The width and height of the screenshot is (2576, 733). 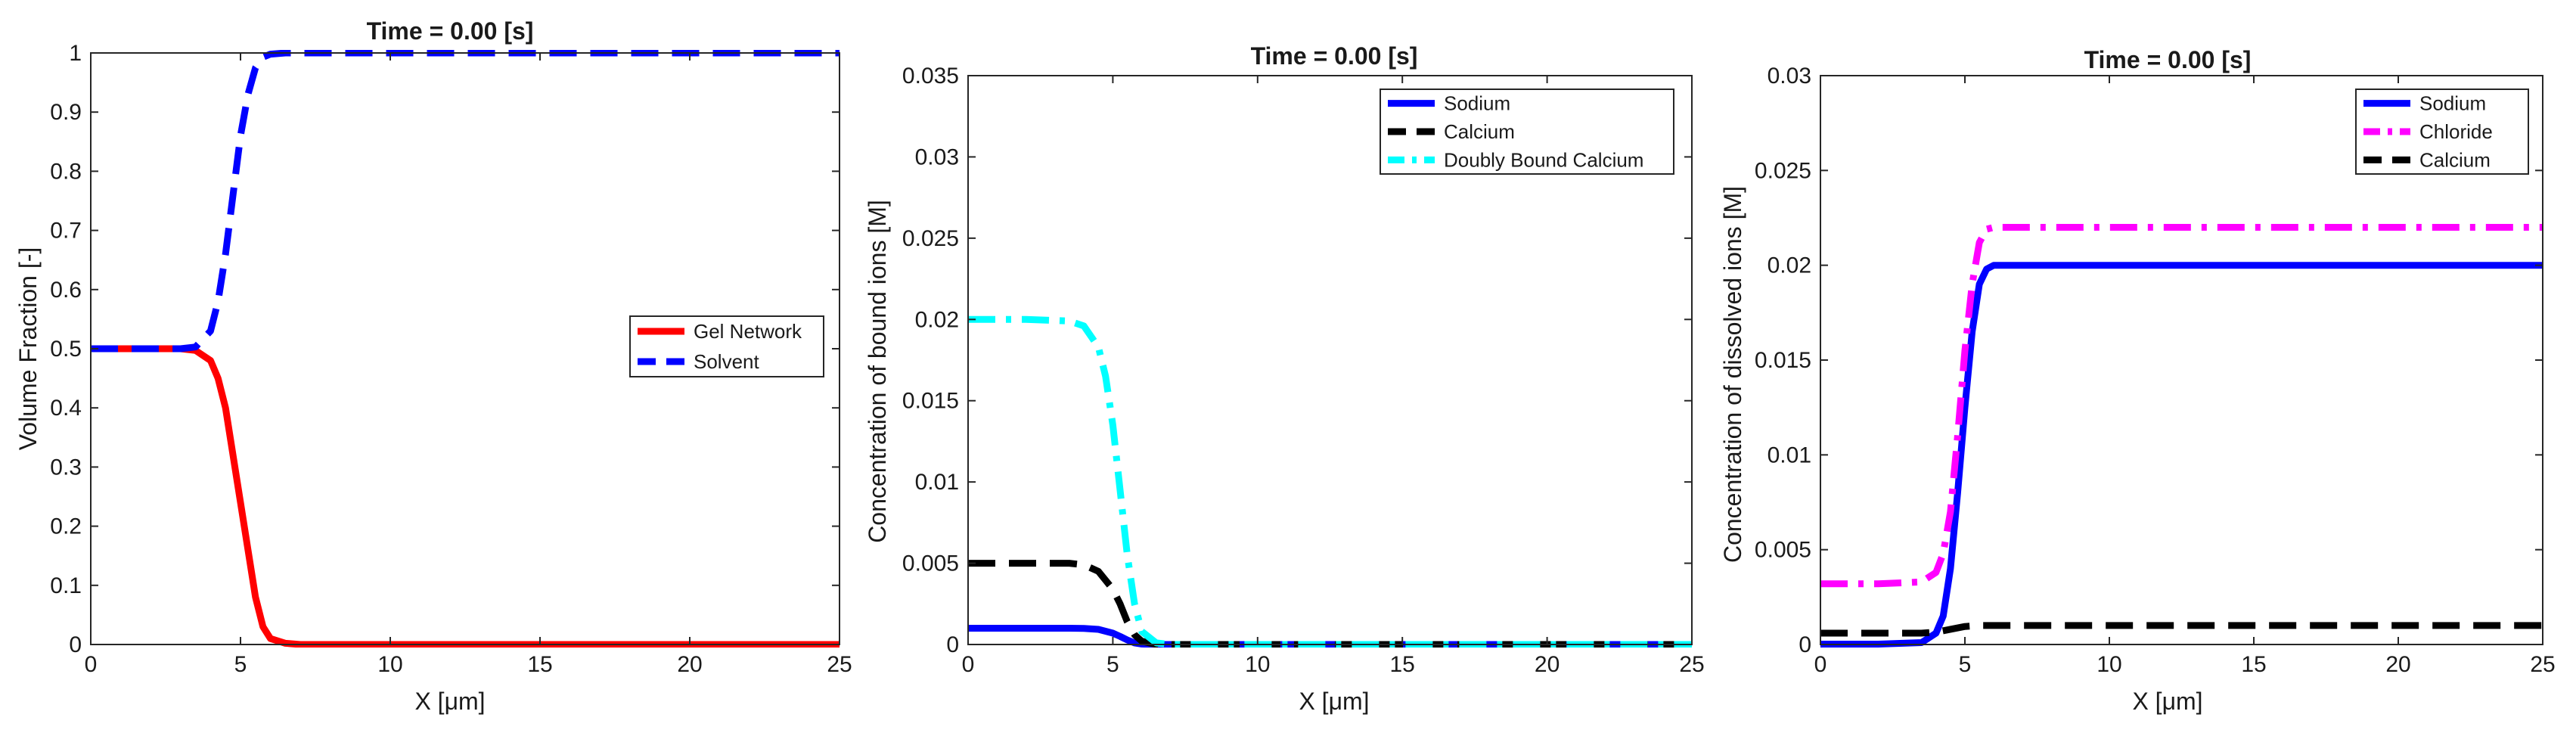 I want to click on series-line-chloride, so click(x=2181, y=406).